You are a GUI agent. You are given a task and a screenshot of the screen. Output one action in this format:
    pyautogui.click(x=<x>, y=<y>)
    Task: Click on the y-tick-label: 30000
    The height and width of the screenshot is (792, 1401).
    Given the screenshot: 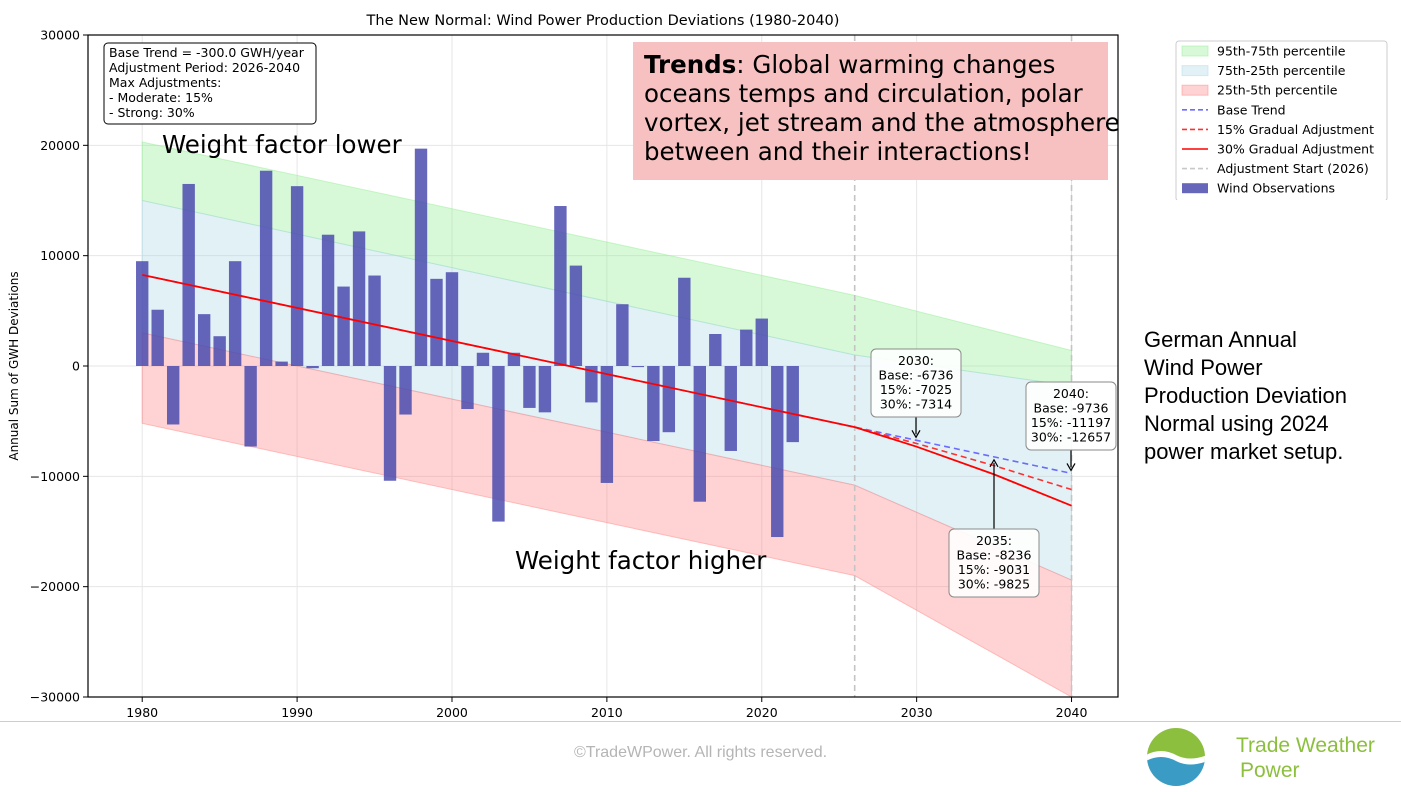 What is the action you would take?
    pyautogui.click(x=60, y=35)
    